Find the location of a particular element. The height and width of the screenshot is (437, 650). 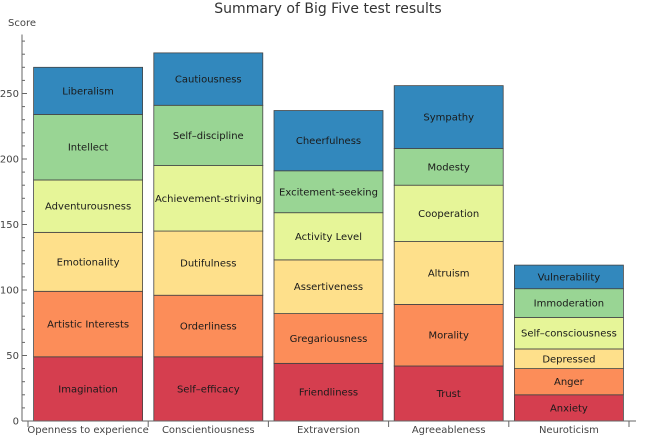

segment-label: Intellect is located at coordinates (88, 148).